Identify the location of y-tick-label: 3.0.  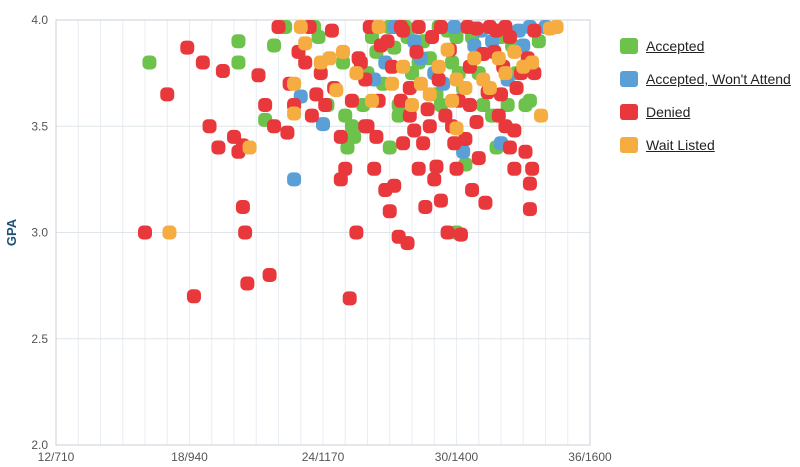
(39, 233).